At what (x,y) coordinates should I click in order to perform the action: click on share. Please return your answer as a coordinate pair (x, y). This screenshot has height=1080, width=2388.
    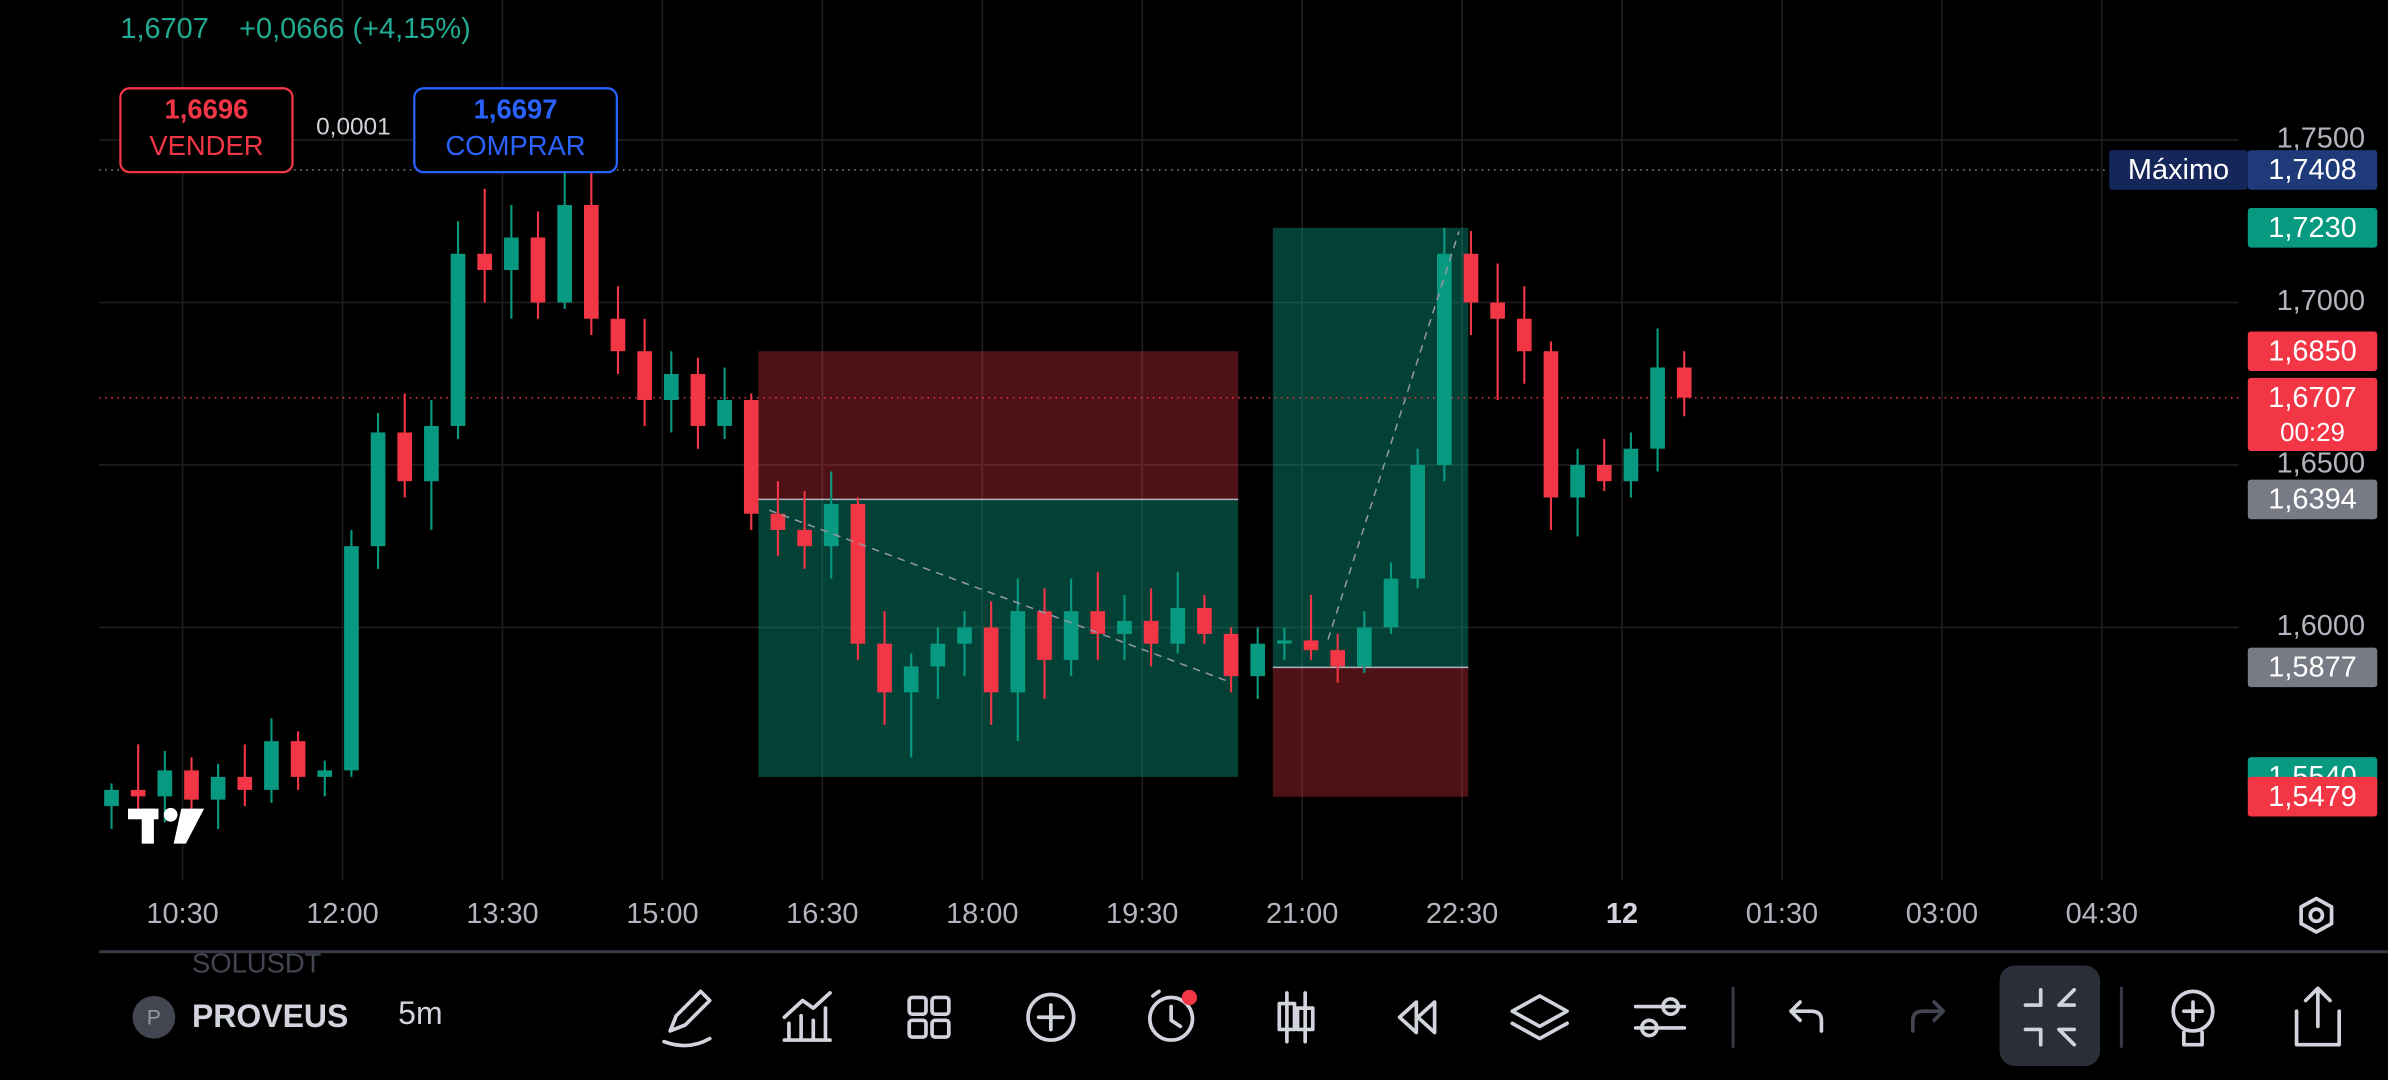
    Looking at the image, I should click on (2318, 1016).